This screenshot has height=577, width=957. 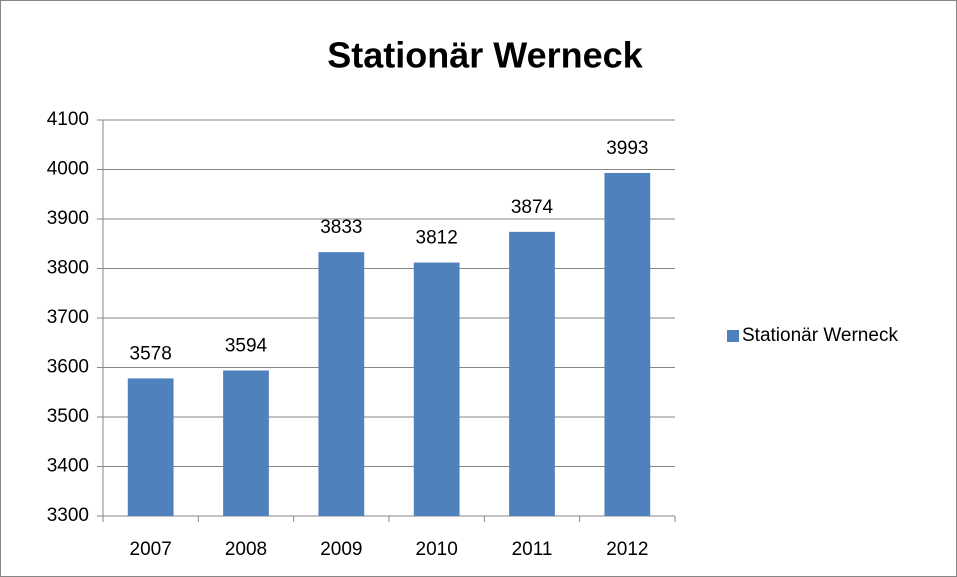 What do you see at coordinates (627, 549) in the screenshot?
I see `x-tick-label: 2012` at bounding box center [627, 549].